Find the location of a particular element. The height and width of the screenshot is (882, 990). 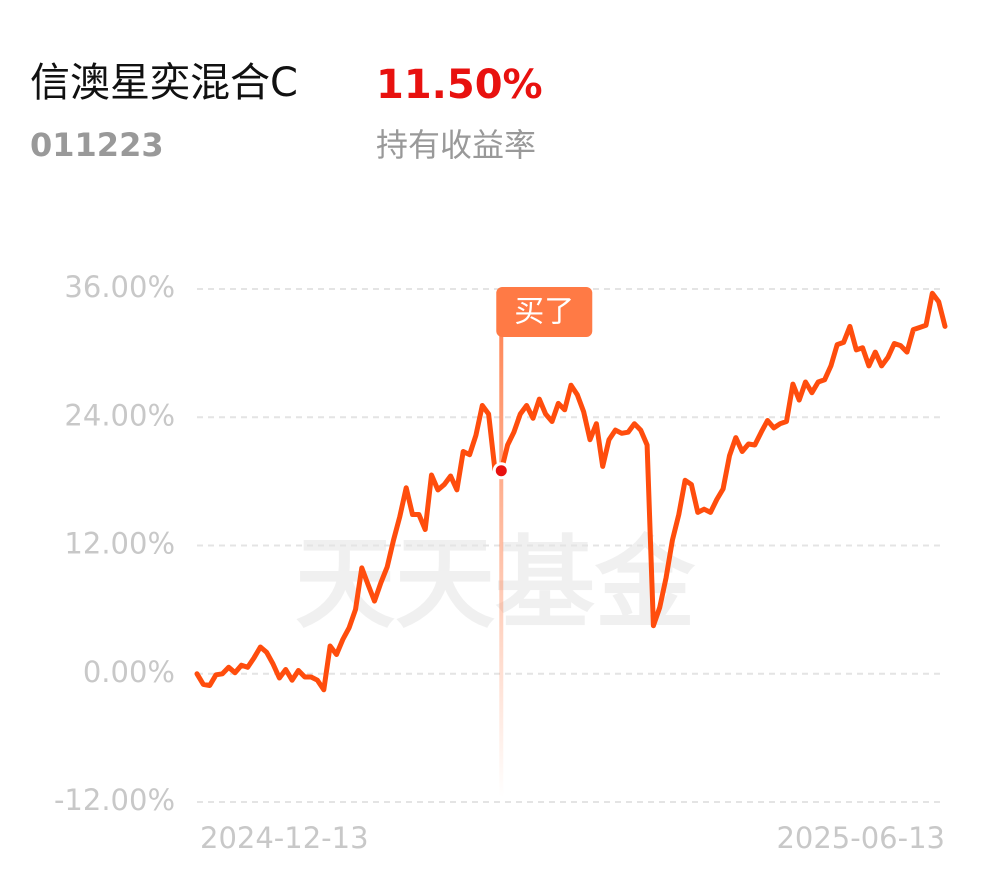

watermark: 天天基金 is located at coordinates (495, 583).